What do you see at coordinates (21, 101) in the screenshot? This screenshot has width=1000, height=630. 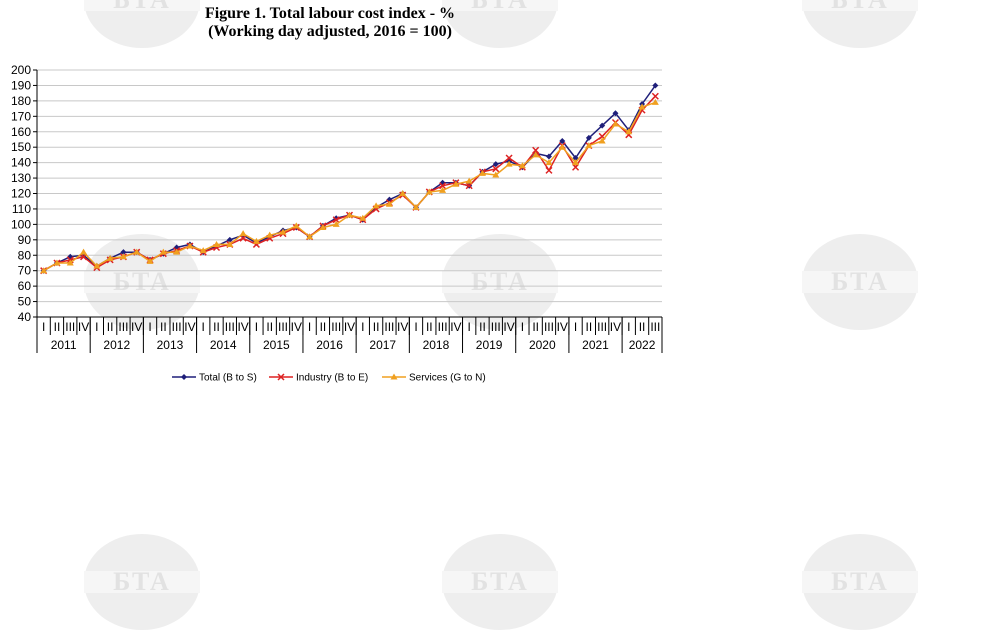 I see `y-tick-label: 180` at bounding box center [21, 101].